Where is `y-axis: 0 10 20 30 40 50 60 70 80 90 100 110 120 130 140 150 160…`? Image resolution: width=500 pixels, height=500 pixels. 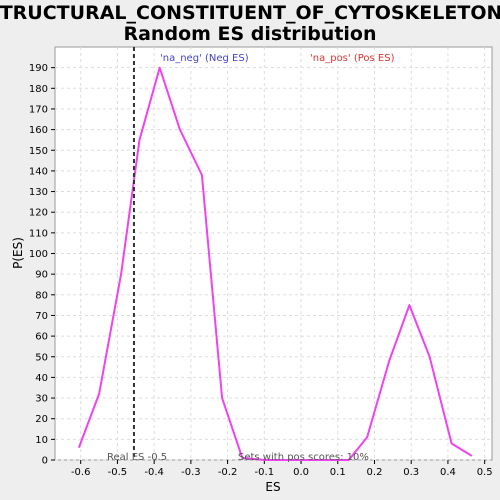
y-axis: 0 10 20 30 40 50 60 70 80 90 100 110 120 130 140 150 160… is located at coordinates (42, 265).